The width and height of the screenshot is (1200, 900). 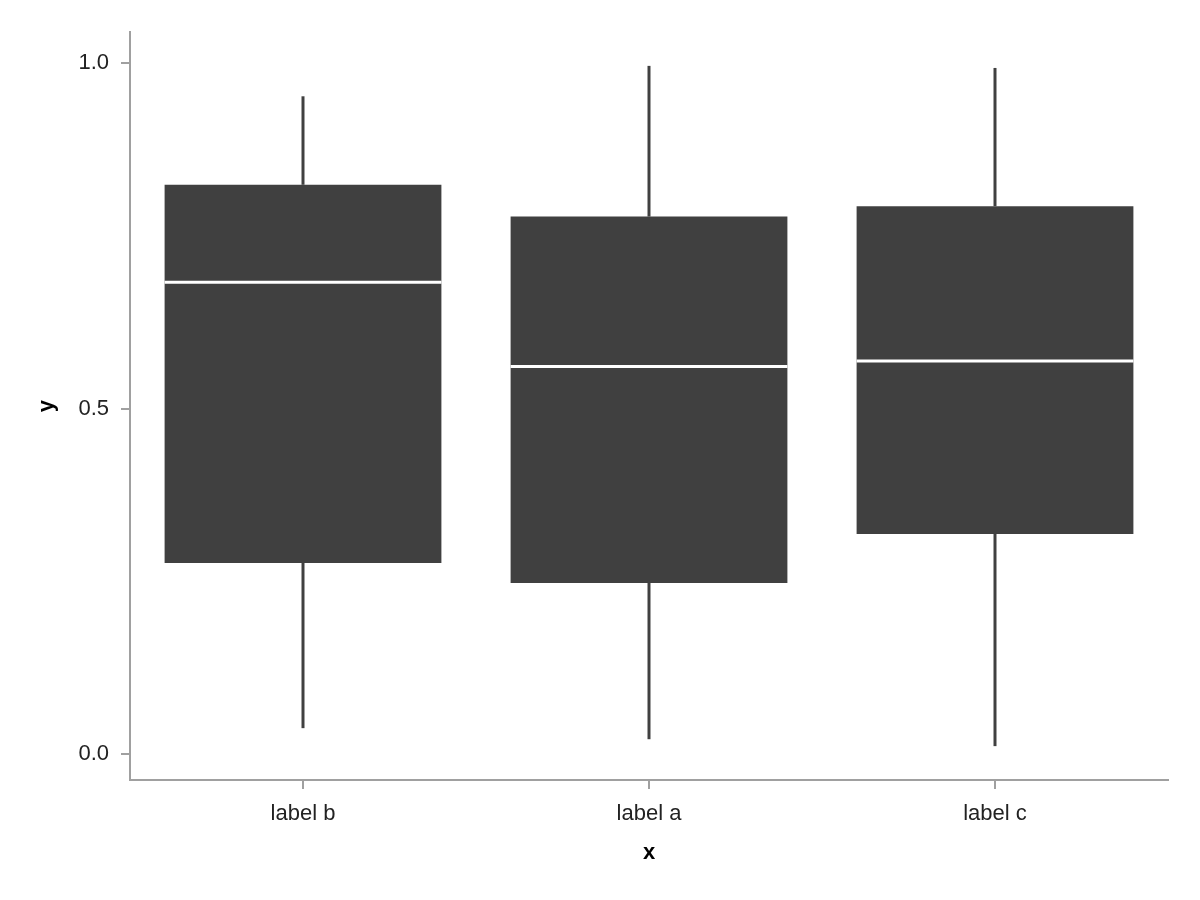 What do you see at coordinates (303, 813) in the screenshot?
I see `x-tick-label: label b` at bounding box center [303, 813].